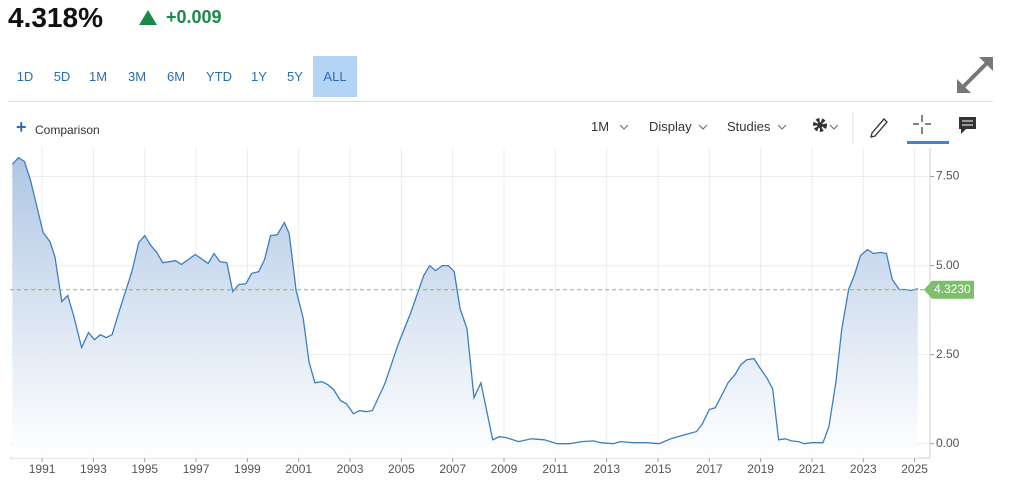 The image size is (1024, 500). What do you see at coordinates (259, 76) in the screenshot?
I see `range-button: 1Y` at bounding box center [259, 76].